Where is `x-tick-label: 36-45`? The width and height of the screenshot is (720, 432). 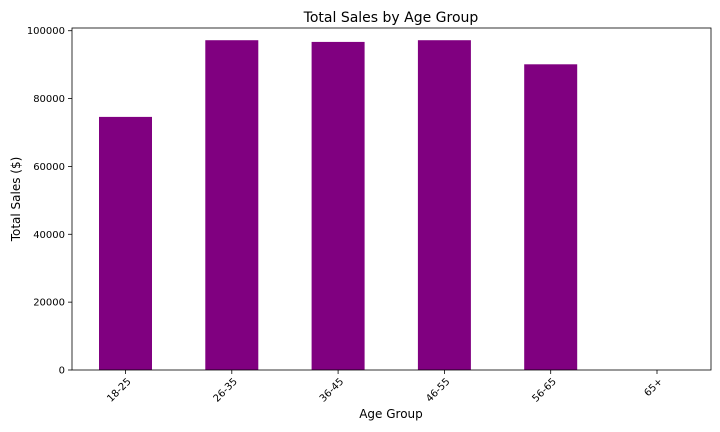 x-tick-label: 36-45 is located at coordinates (332, 390).